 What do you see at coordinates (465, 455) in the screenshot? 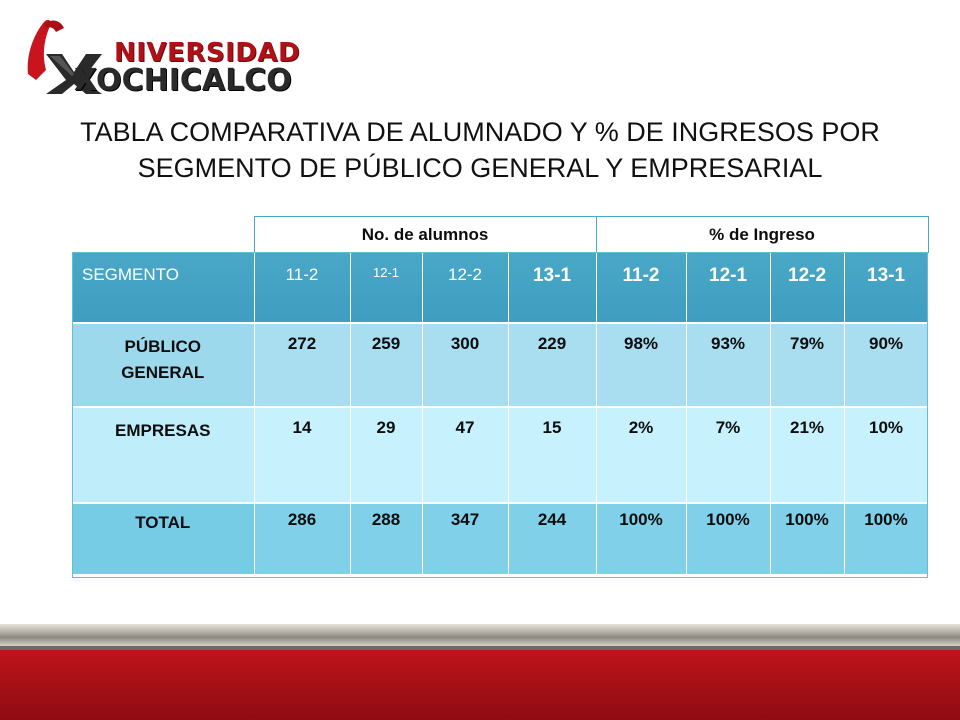
I see `table-cell: 47` at bounding box center [465, 455].